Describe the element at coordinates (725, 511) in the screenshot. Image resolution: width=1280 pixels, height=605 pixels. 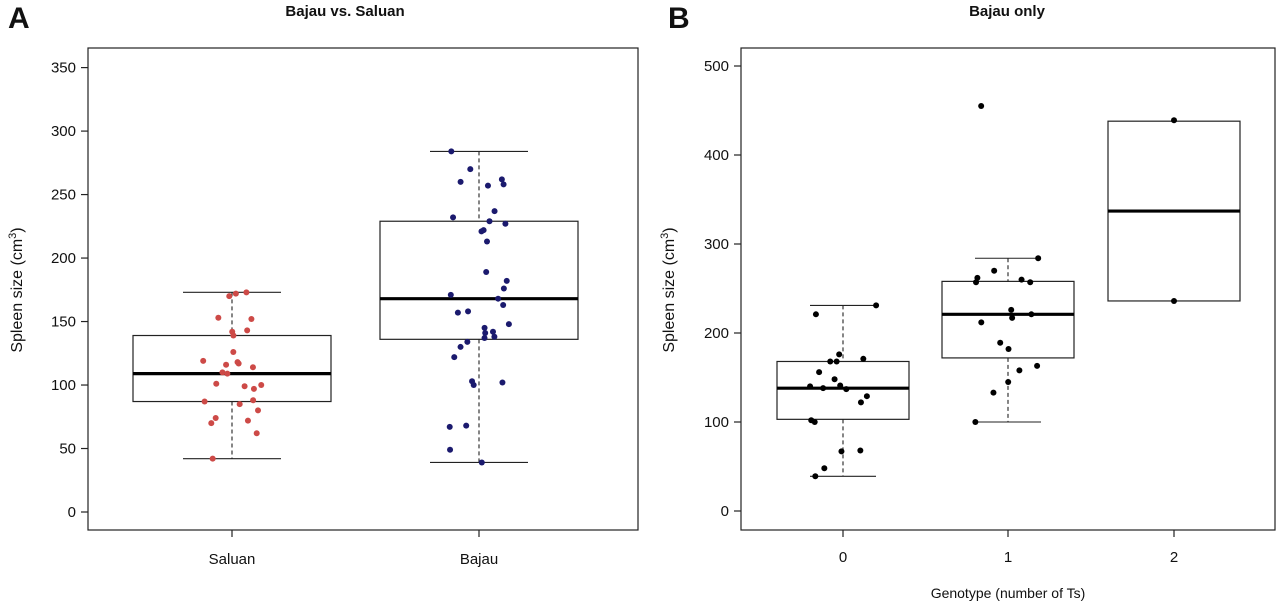
I see `panel-b-y-tick-label: 0` at that location.